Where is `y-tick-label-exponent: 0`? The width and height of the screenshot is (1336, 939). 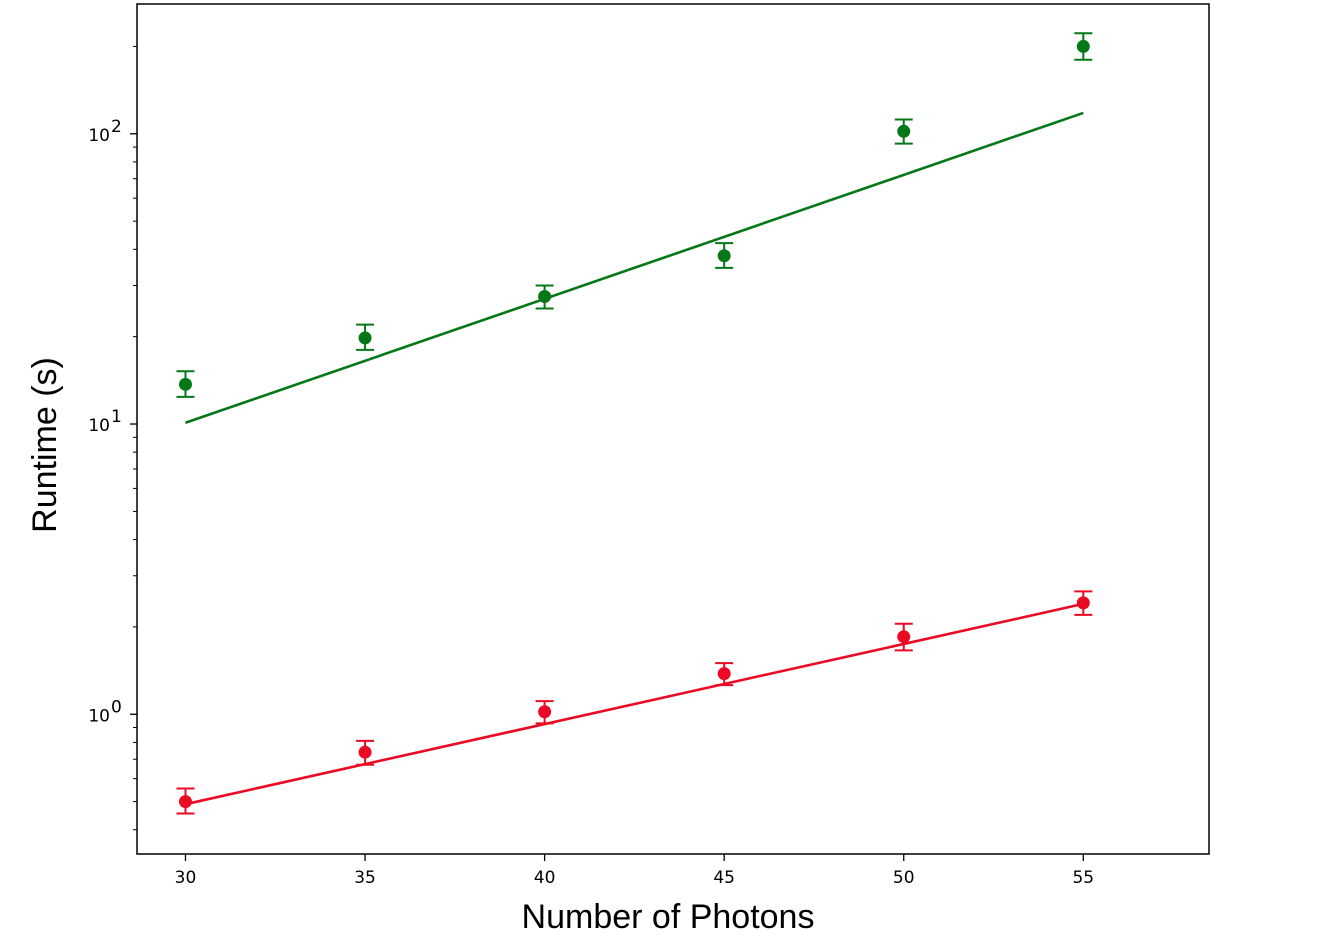
y-tick-label-exponent: 0 is located at coordinates (116, 707).